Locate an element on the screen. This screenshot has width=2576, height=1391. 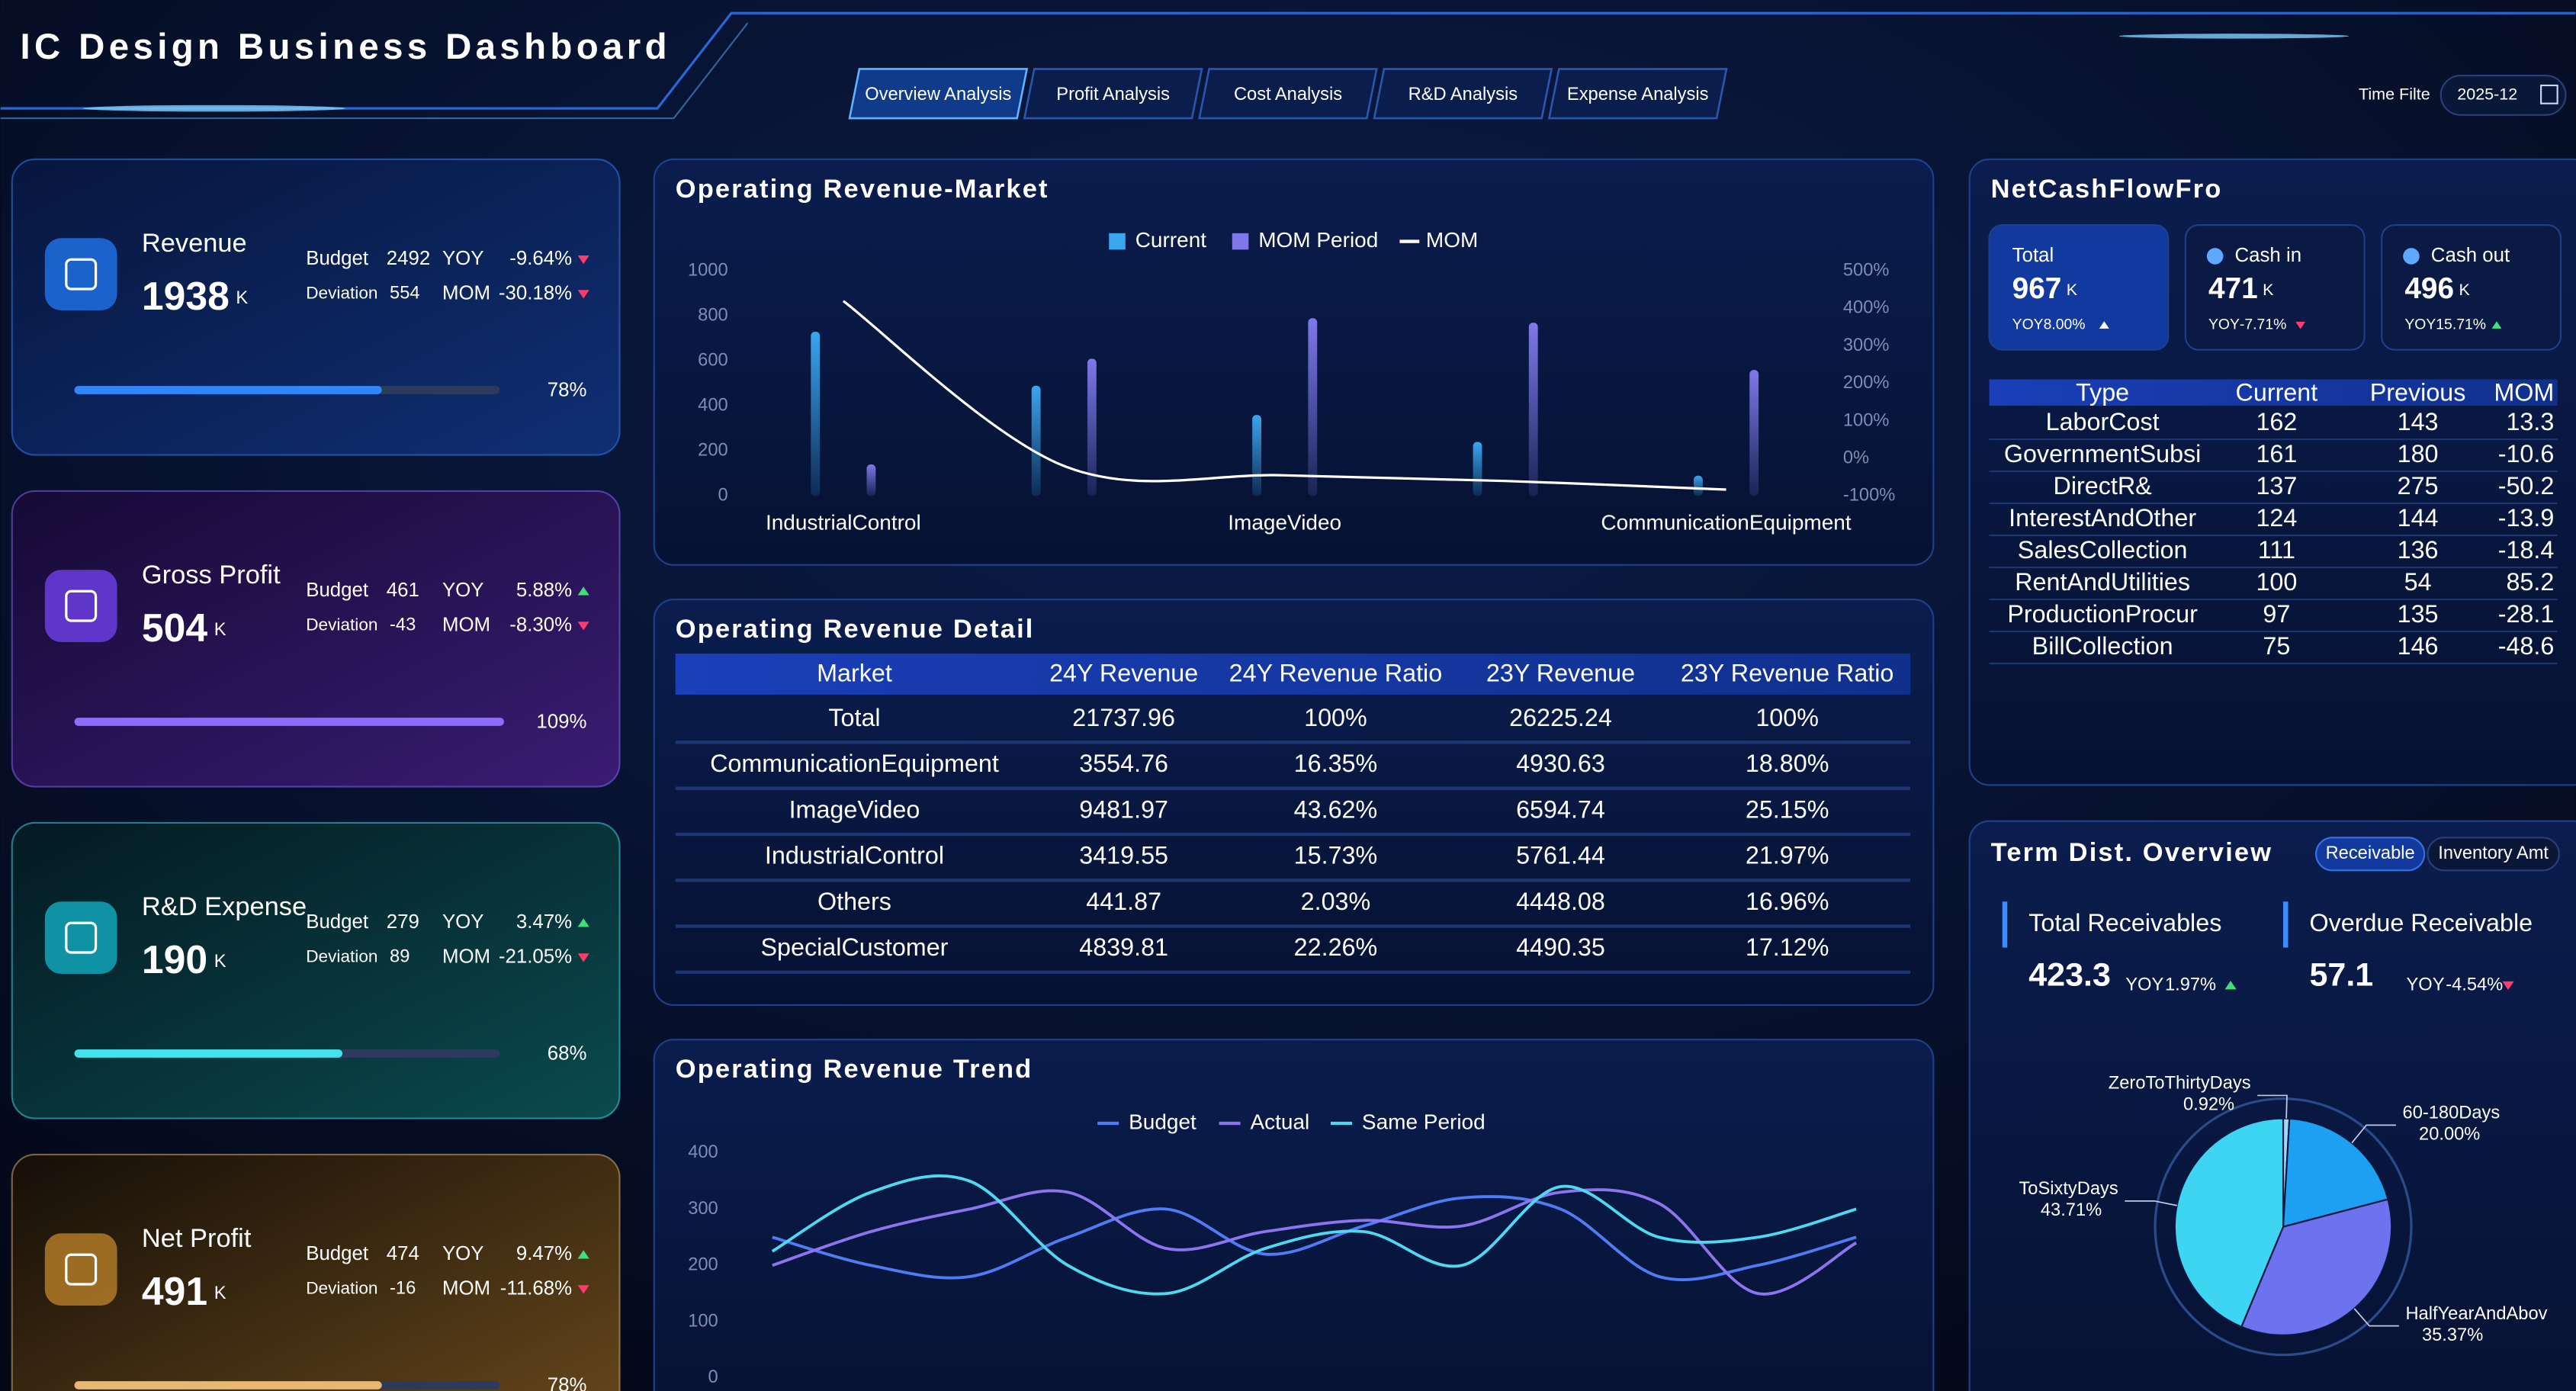
calendar-icon is located at coordinates (2549, 94).